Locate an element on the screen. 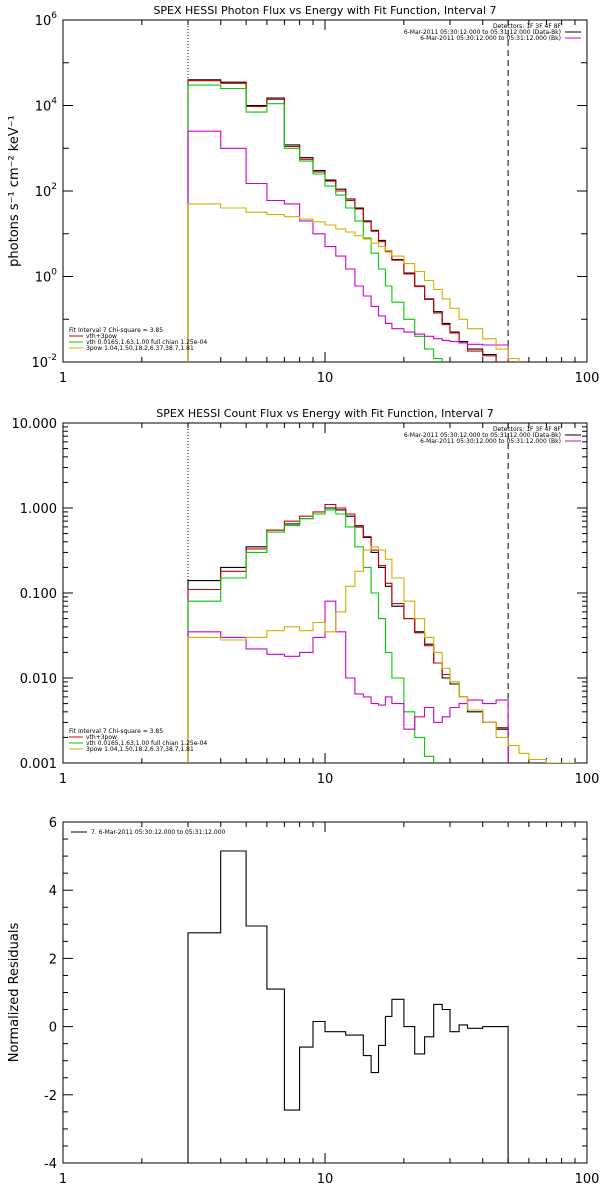 Image resolution: width=600 pixels, height=1200 pixels. y-tick-label: 0 is located at coordinates (53, 1028).